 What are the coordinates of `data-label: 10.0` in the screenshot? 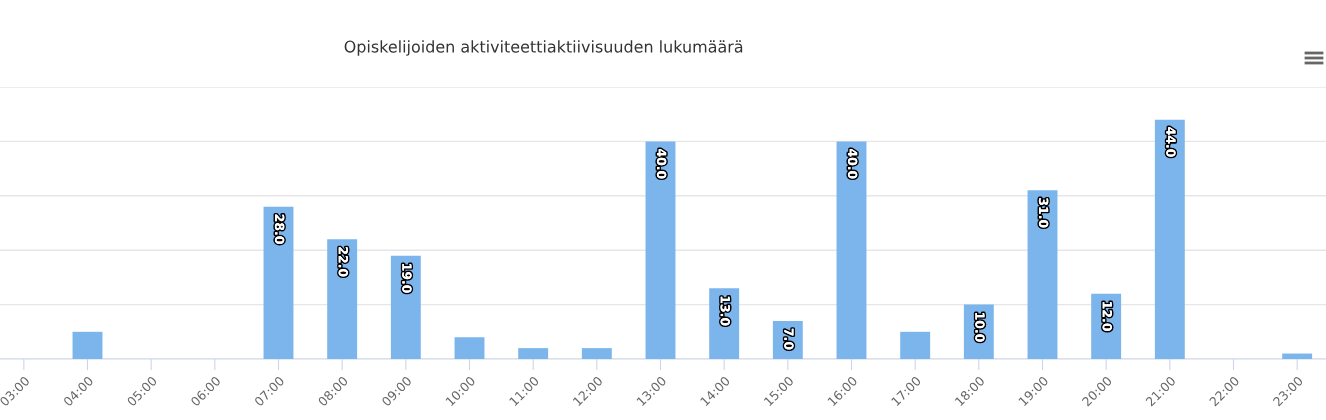 It's located at (980, 327).